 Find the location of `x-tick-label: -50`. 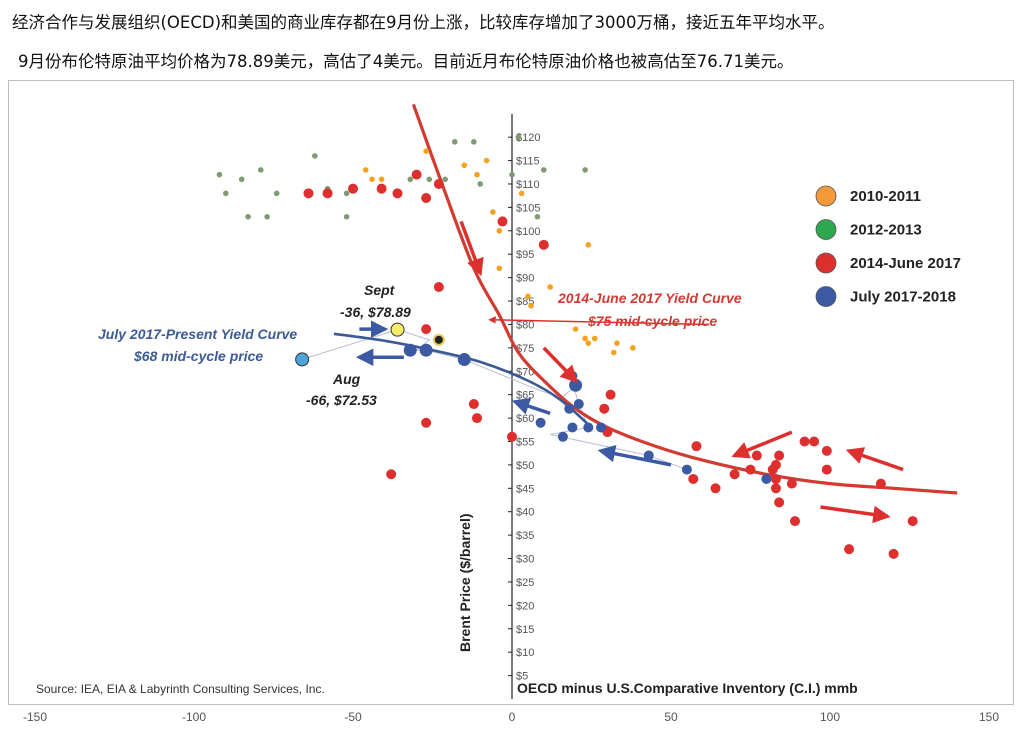

x-tick-label: -50 is located at coordinates (353, 717).